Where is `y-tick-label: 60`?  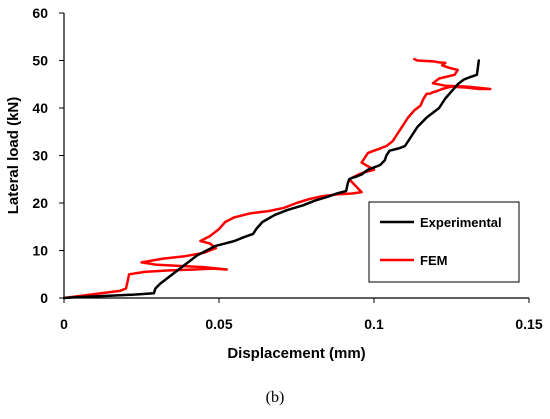
y-tick-label: 60 is located at coordinates (40, 13).